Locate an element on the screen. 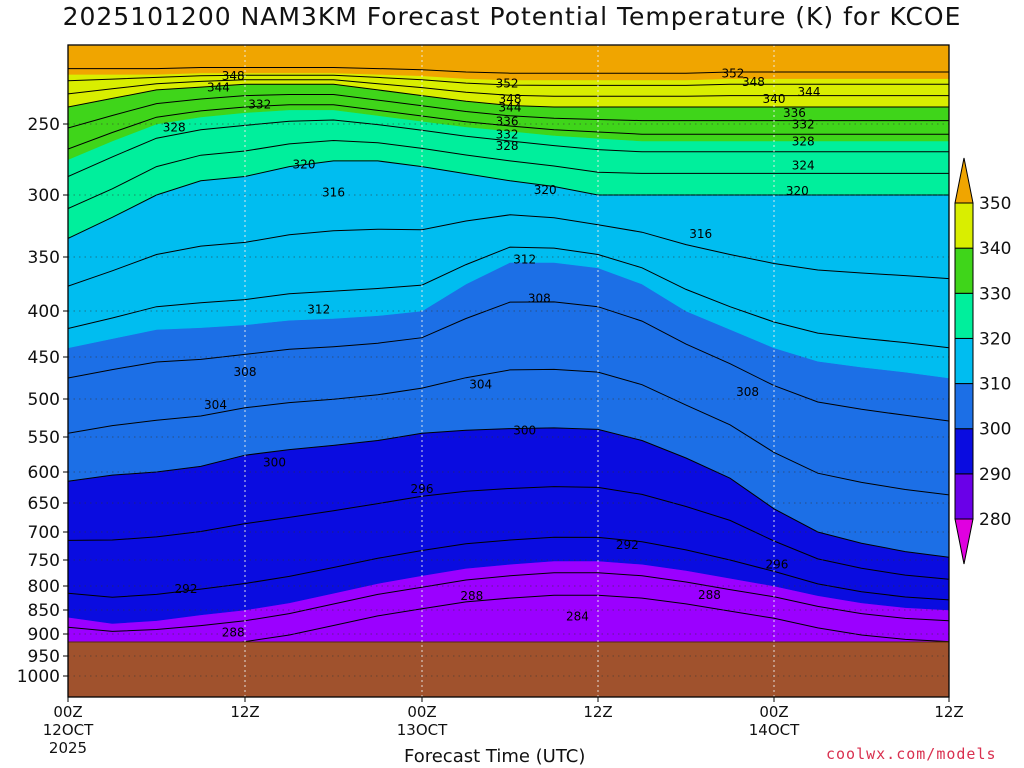  contour-label-284: 284 is located at coordinates (577, 616).